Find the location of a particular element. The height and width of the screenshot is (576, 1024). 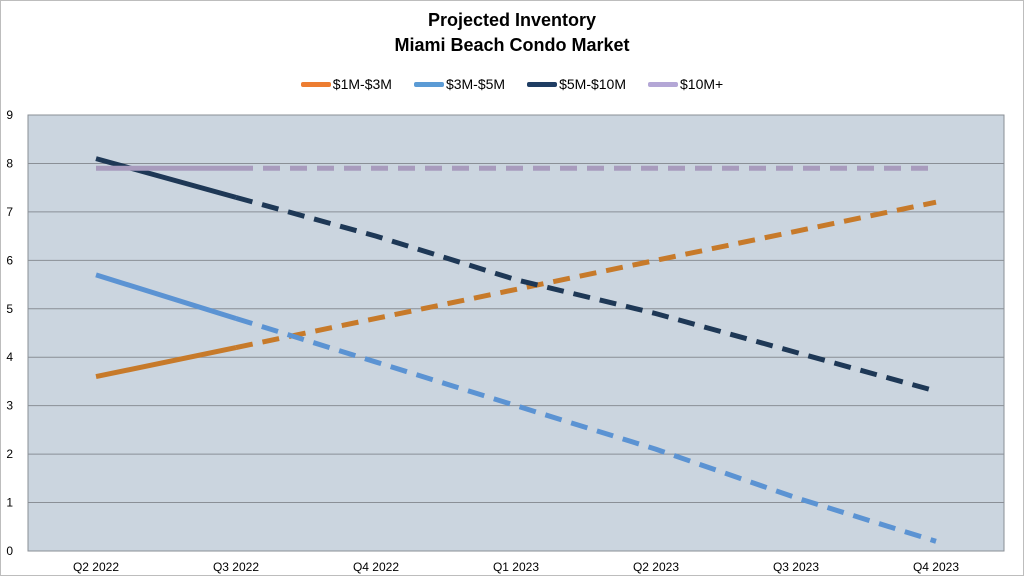

legend-item-5m-10m: $5M-$10M is located at coordinates (576, 84).